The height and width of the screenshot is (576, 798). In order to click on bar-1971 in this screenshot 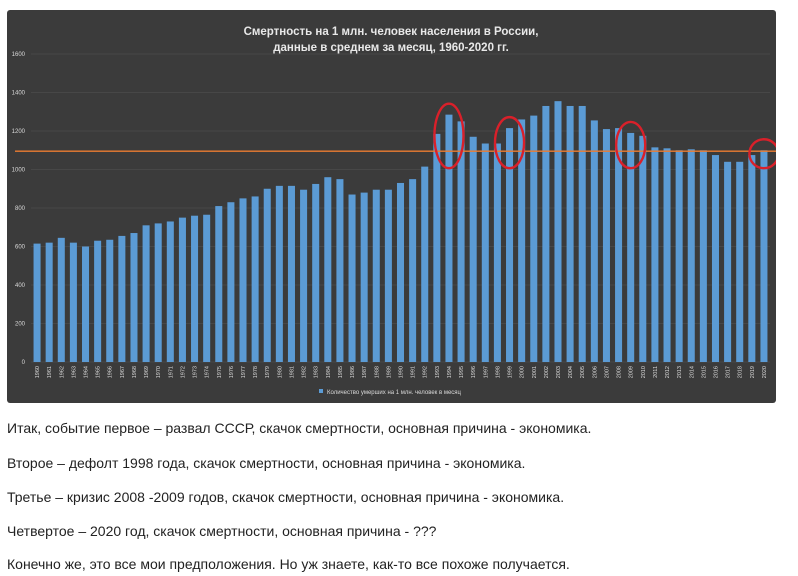, I will do `click(170, 291)`.